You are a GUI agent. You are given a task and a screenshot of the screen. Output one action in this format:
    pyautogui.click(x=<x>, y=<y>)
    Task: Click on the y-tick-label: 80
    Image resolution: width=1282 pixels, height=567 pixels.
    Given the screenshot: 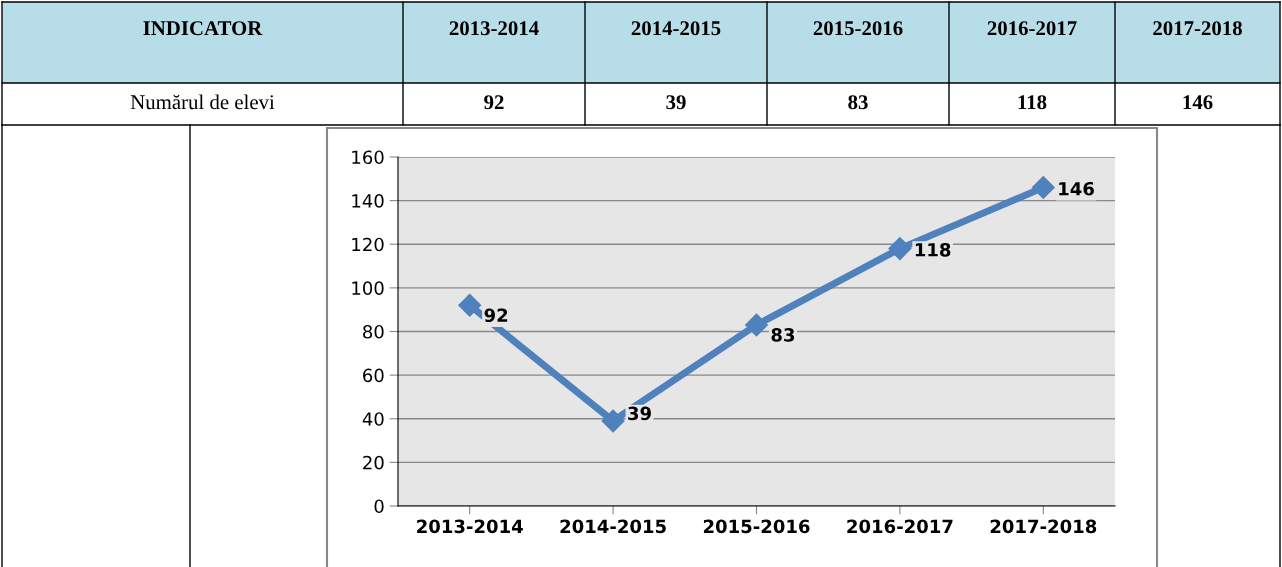 What is the action you would take?
    pyautogui.click(x=373, y=331)
    